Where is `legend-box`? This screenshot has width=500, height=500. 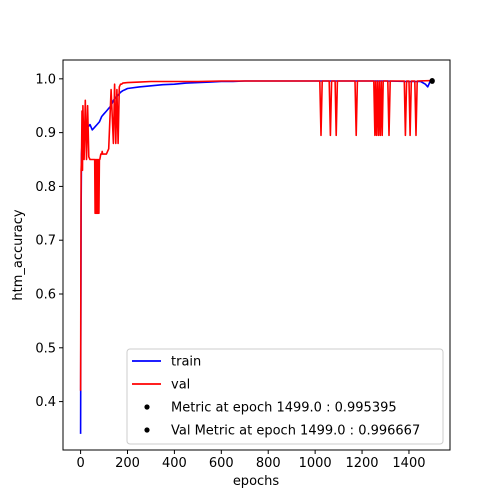
legend-box is located at coordinates (285, 396).